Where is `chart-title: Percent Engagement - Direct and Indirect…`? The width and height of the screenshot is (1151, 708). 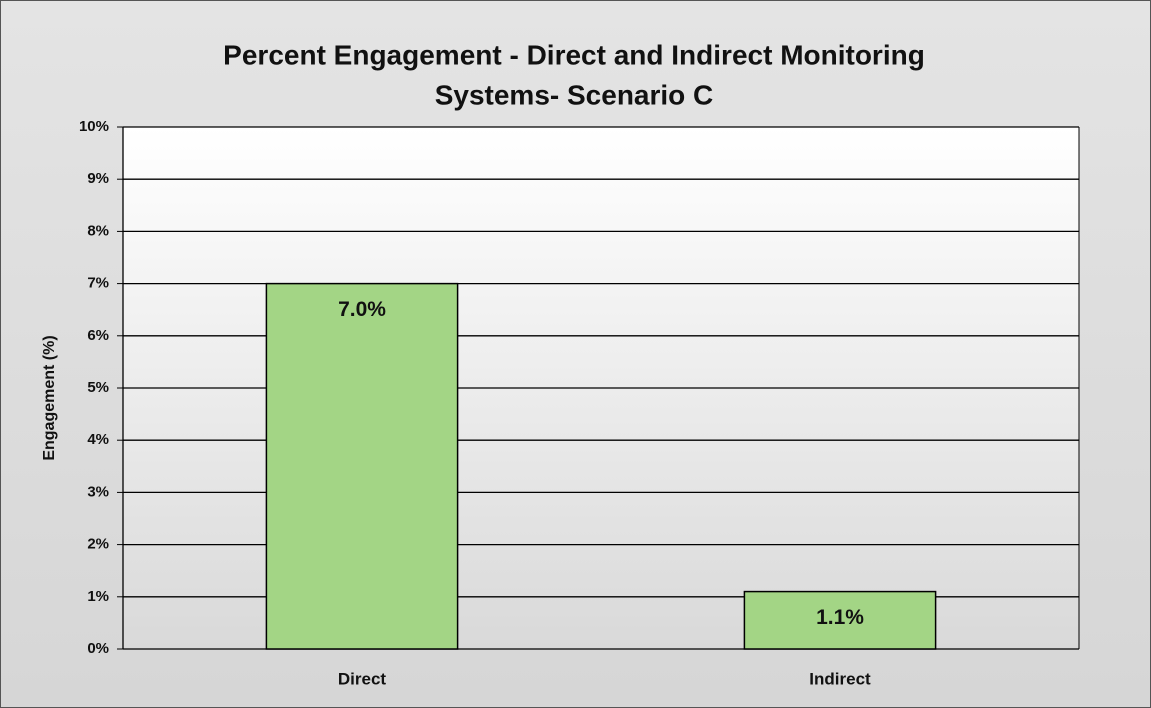 chart-title: Percent Engagement - Direct and Indirect… is located at coordinates (574, 54).